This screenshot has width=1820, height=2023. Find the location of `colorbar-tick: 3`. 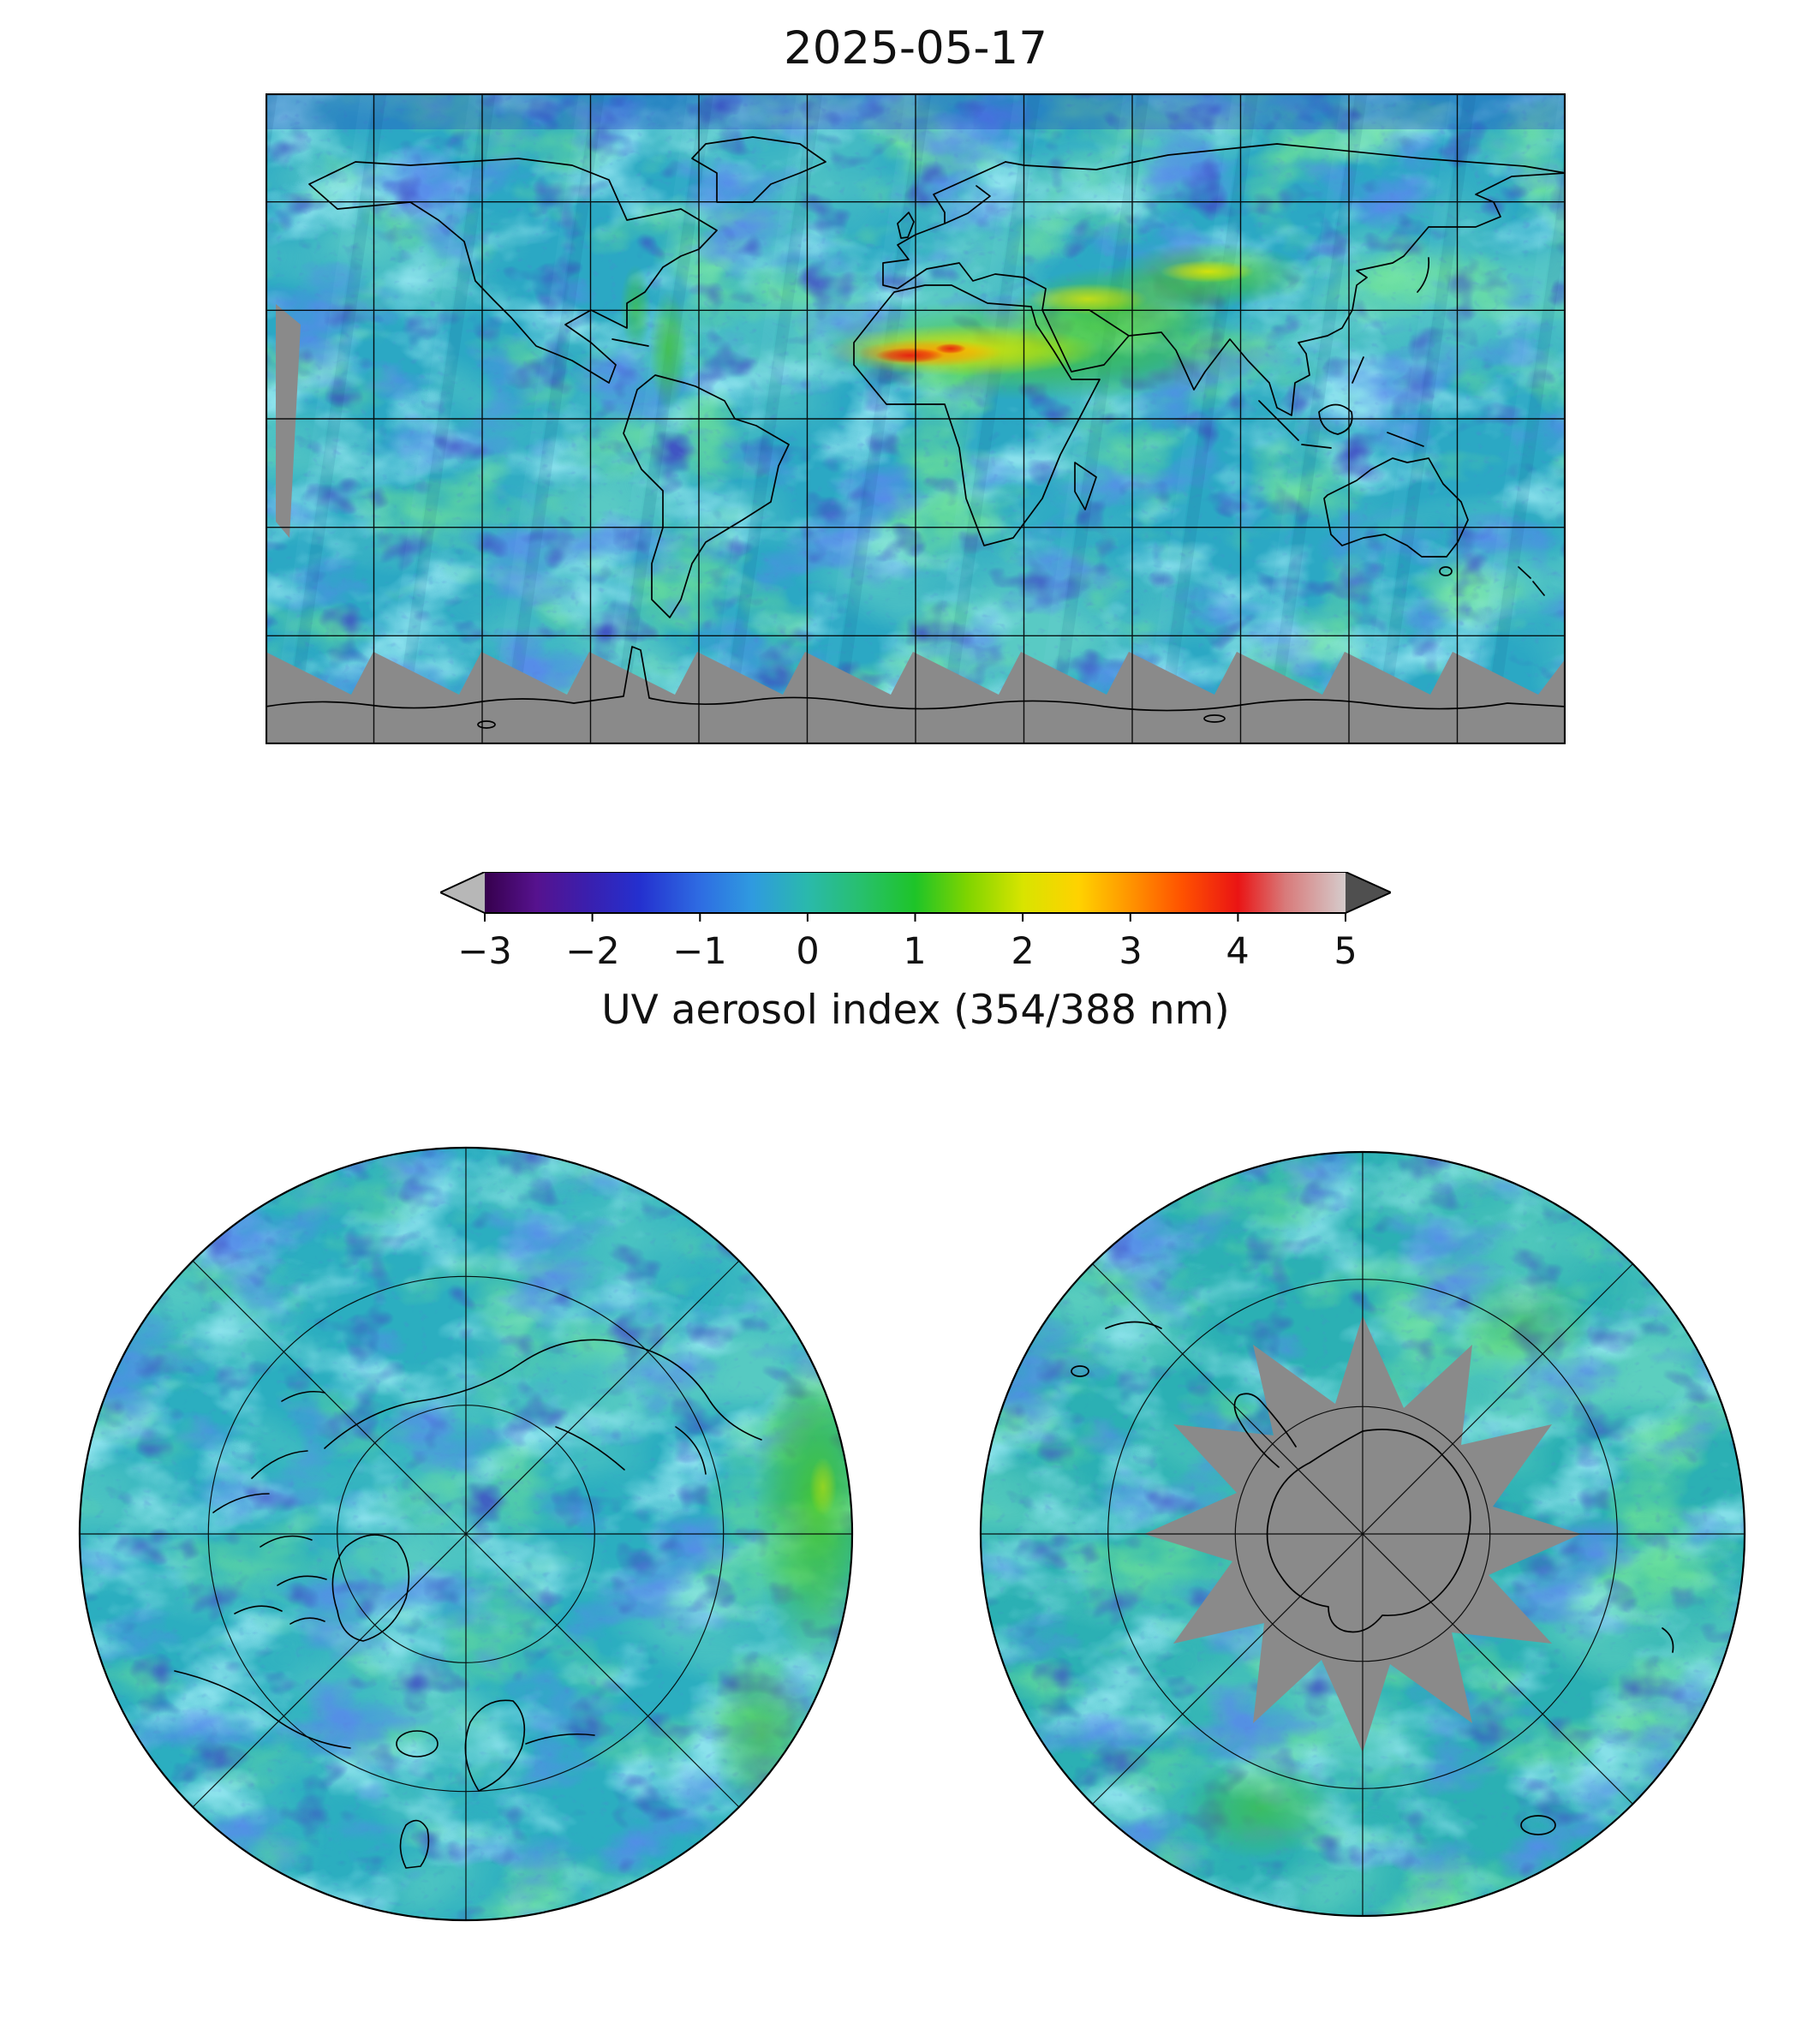

colorbar-tick: 3 is located at coordinates (1131, 951).